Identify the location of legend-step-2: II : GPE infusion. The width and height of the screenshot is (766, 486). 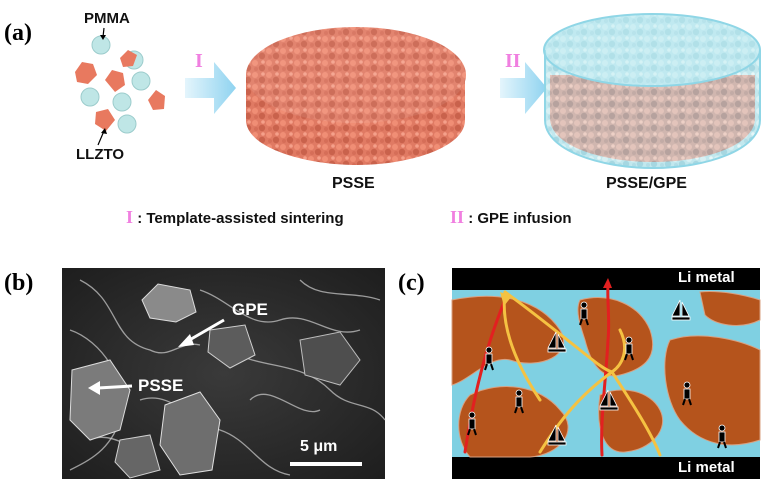
(511, 217).